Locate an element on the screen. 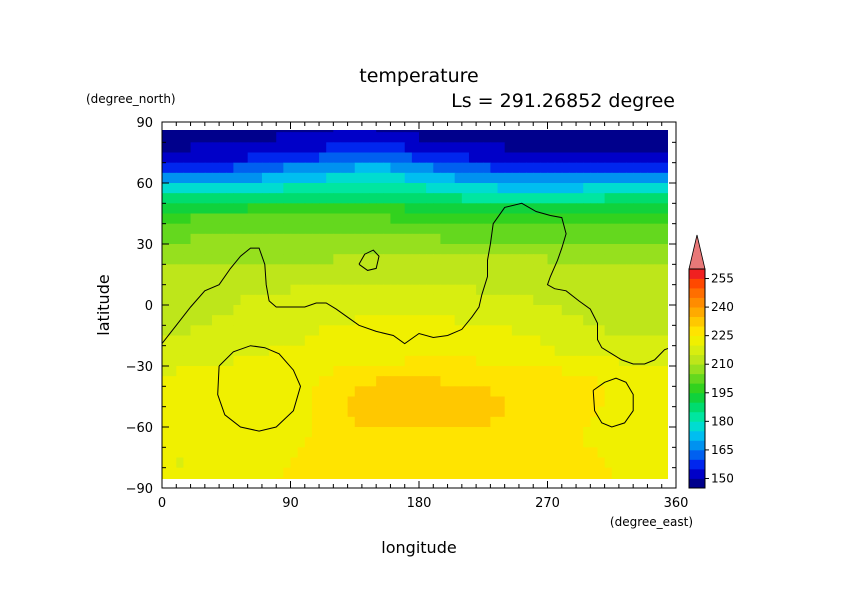 The width and height of the screenshot is (842, 595). colorbar-tick-label: 210 is located at coordinates (722, 364).